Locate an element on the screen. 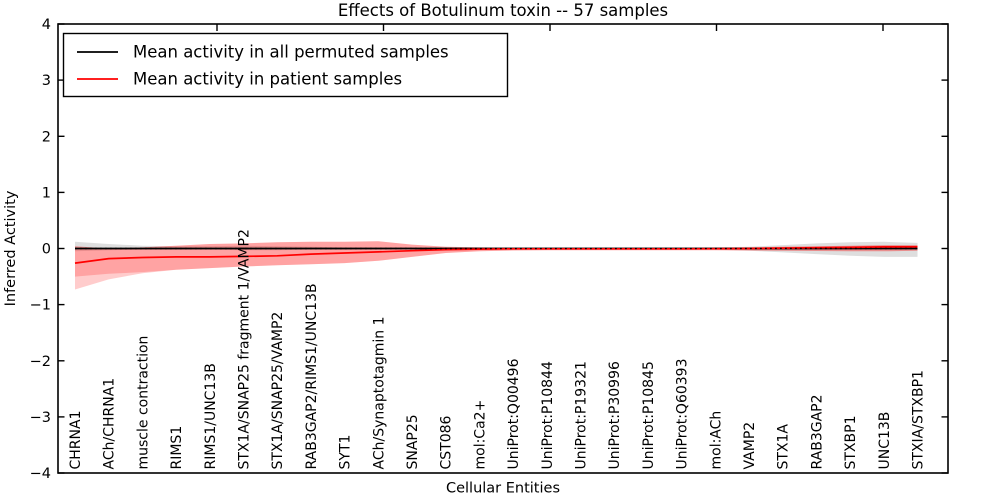  x-tick-label: SNAP25 is located at coordinates (413, 441).